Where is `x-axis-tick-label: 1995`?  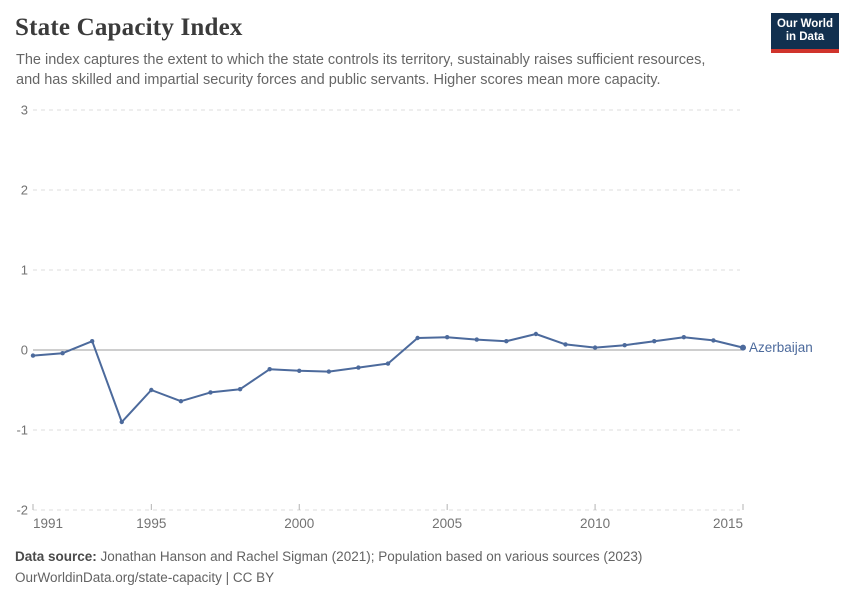 x-axis-tick-label: 1995 is located at coordinates (151, 523).